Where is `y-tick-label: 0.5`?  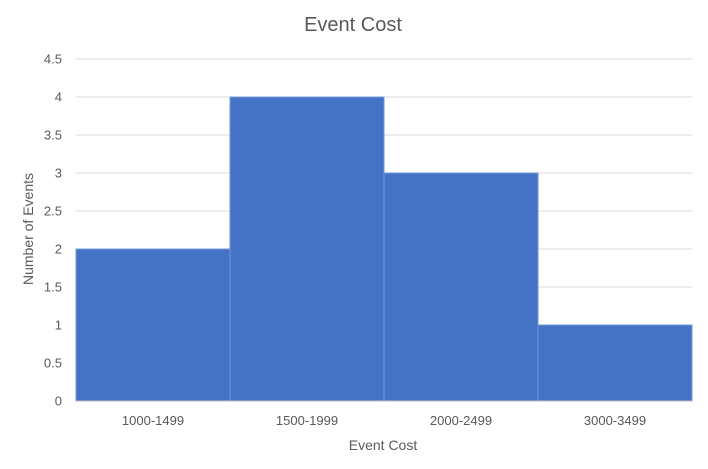
y-tick-label: 0.5 is located at coordinates (53, 363).